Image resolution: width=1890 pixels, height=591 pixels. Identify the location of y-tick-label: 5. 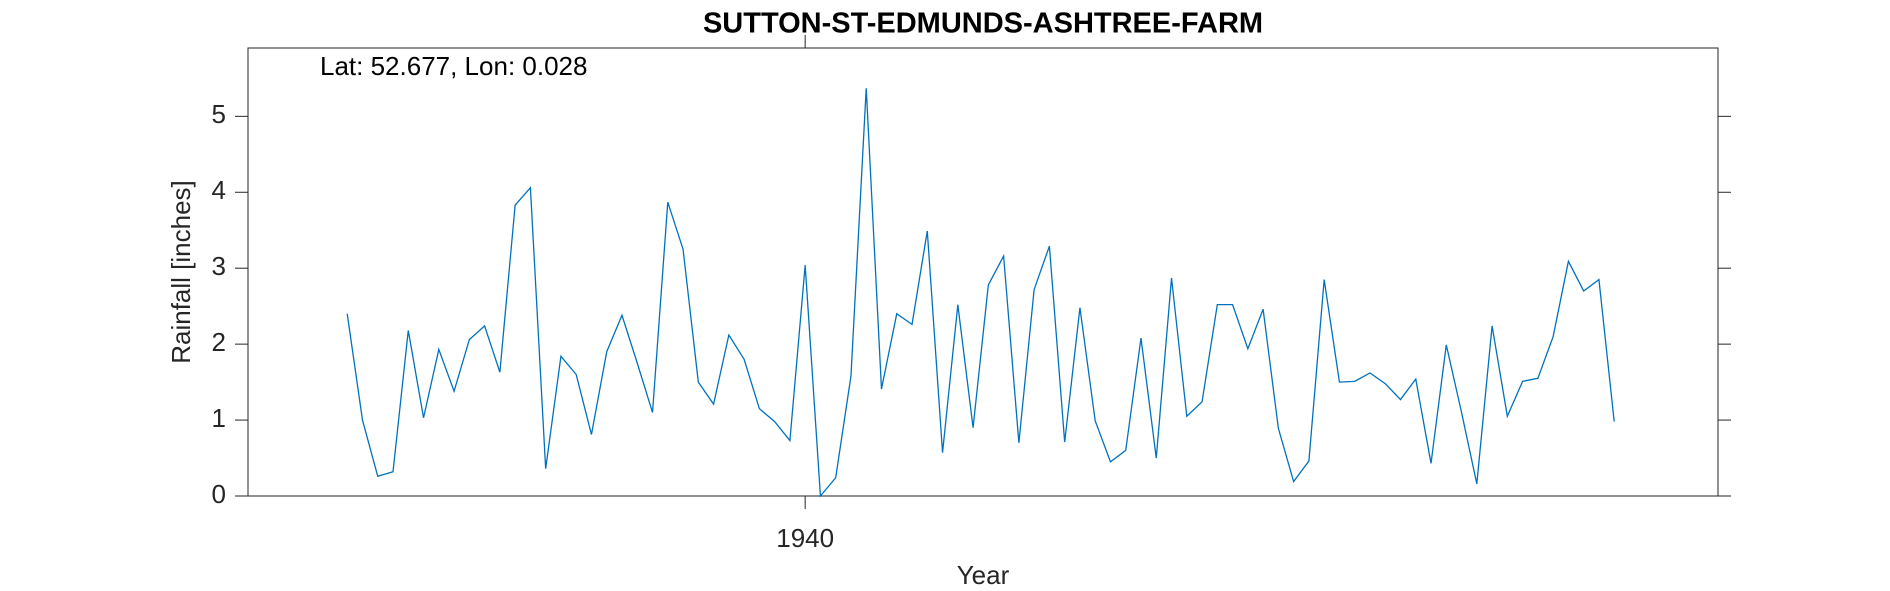
(219, 114).